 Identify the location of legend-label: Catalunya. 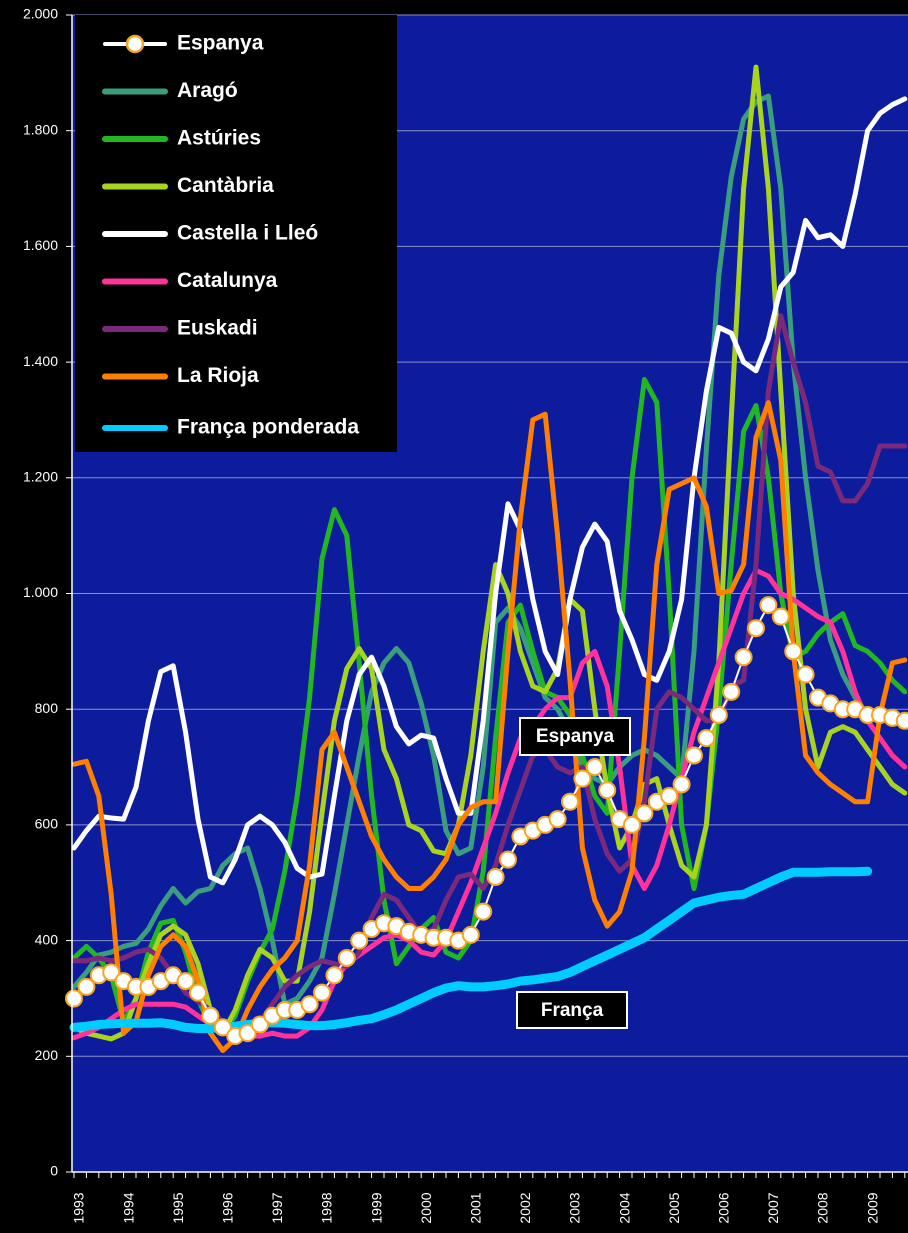
(227, 280).